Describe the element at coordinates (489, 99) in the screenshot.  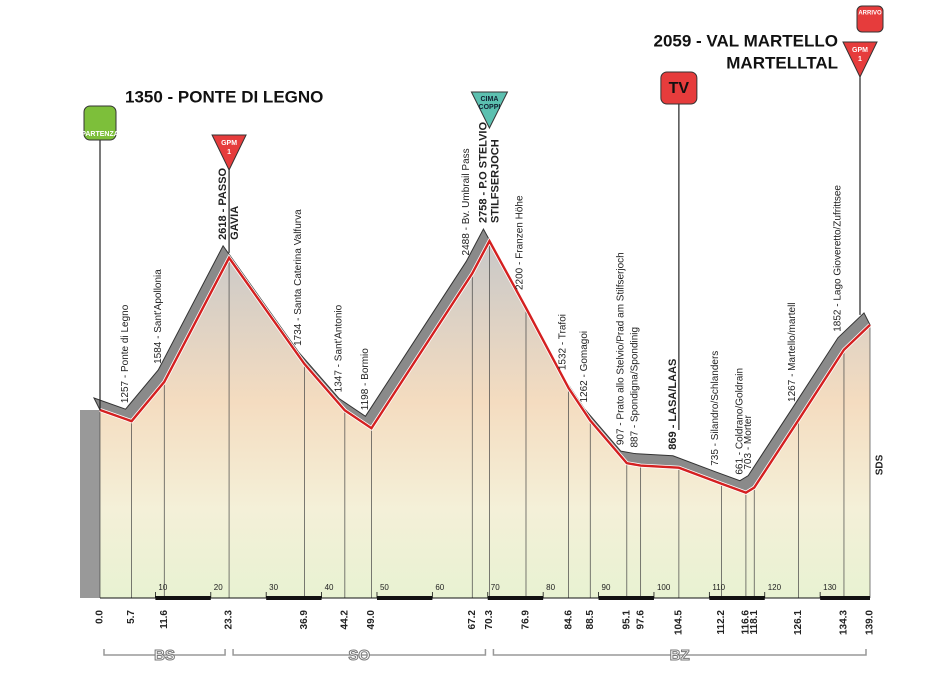
I see `marker-text: CIMA` at that location.